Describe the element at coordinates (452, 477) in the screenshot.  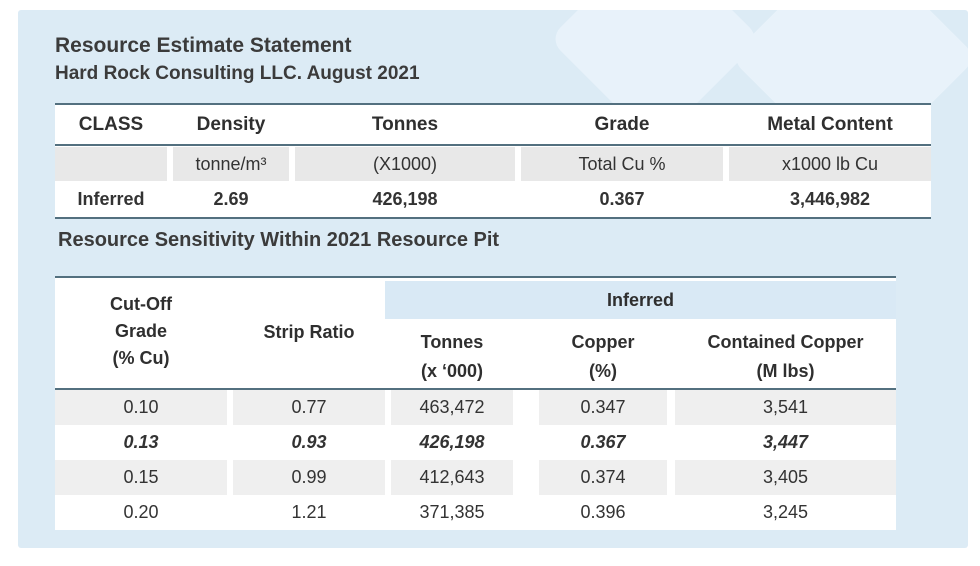
I see `cell-tonnes: 412,643` at that location.